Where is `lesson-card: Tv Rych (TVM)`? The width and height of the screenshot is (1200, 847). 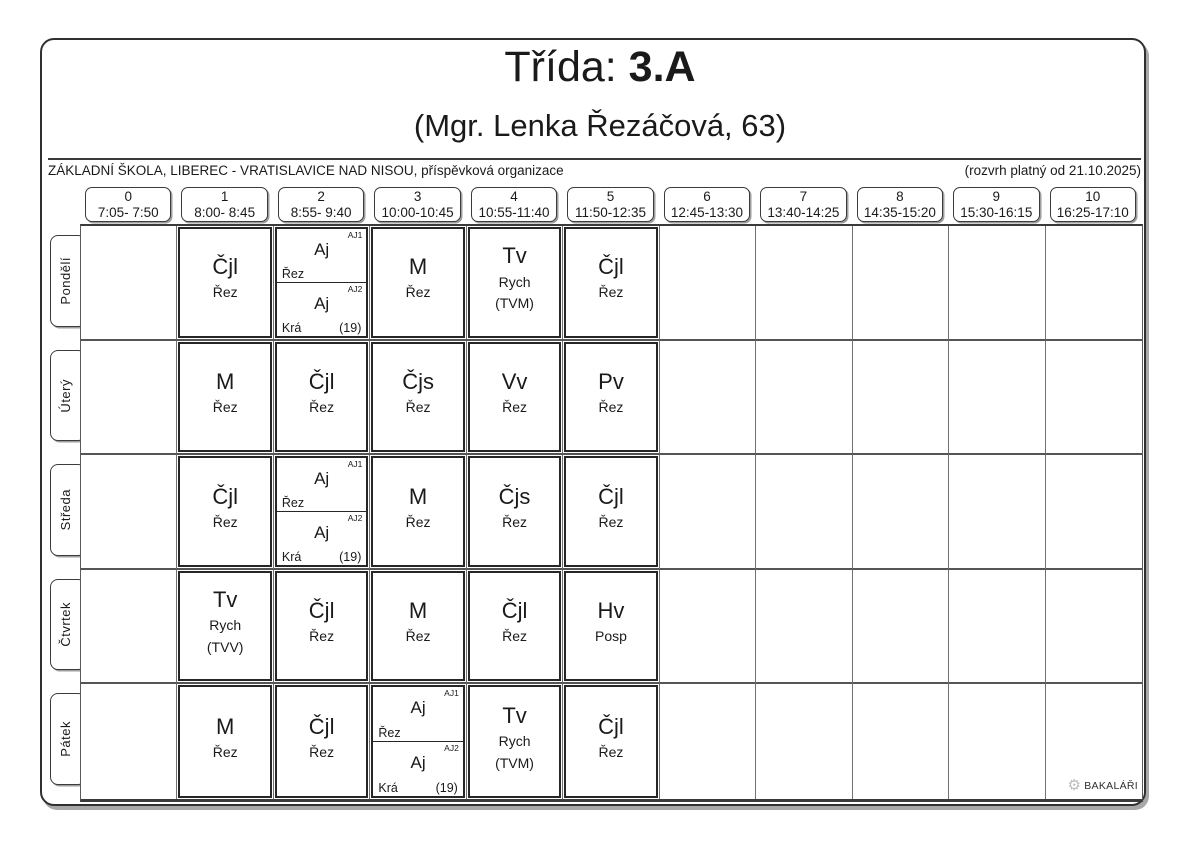
lesson-card: Tv Rych (TVM) is located at coordinates (514, 741).